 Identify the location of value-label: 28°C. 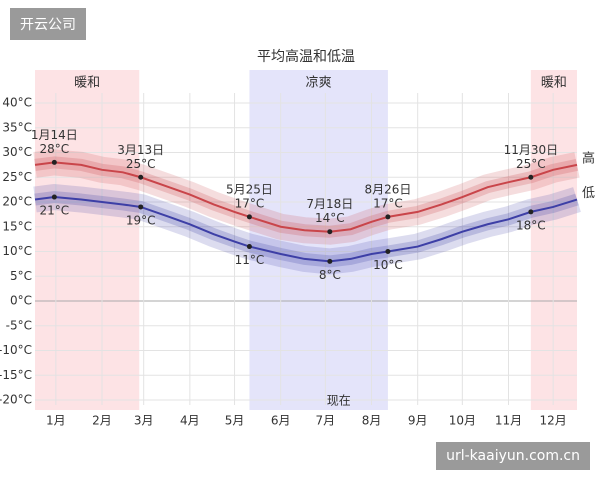
(55, 149).